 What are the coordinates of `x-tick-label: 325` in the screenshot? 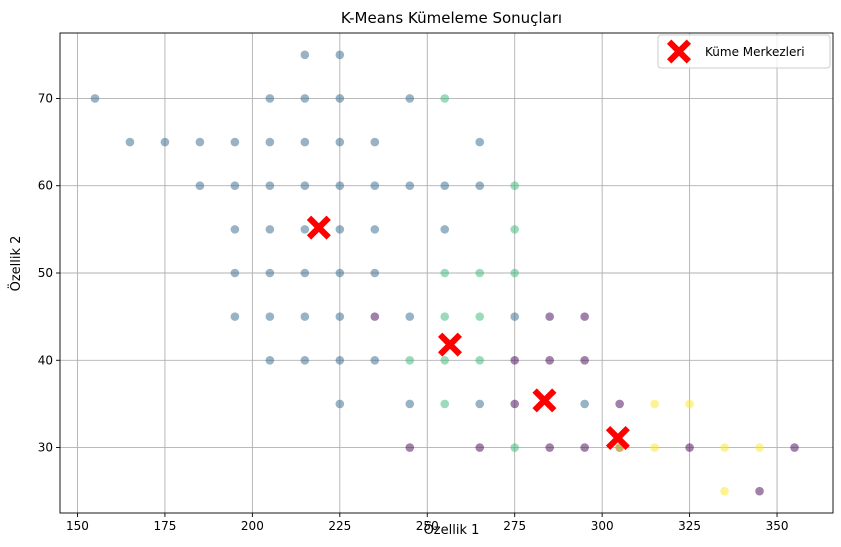 It's located at (689, 526).